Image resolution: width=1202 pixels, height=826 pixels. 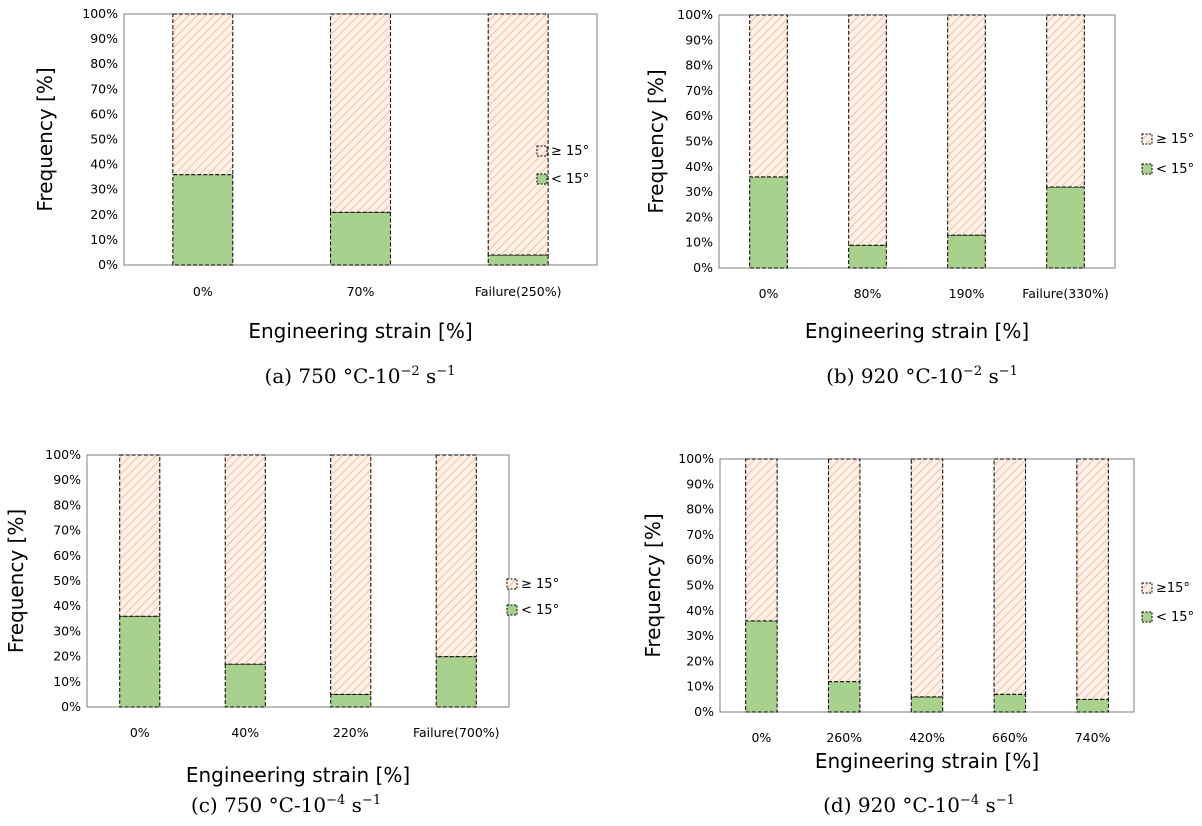 I want to click on caption-text: (c) 750 °C-10, so click(x=258, y=805).